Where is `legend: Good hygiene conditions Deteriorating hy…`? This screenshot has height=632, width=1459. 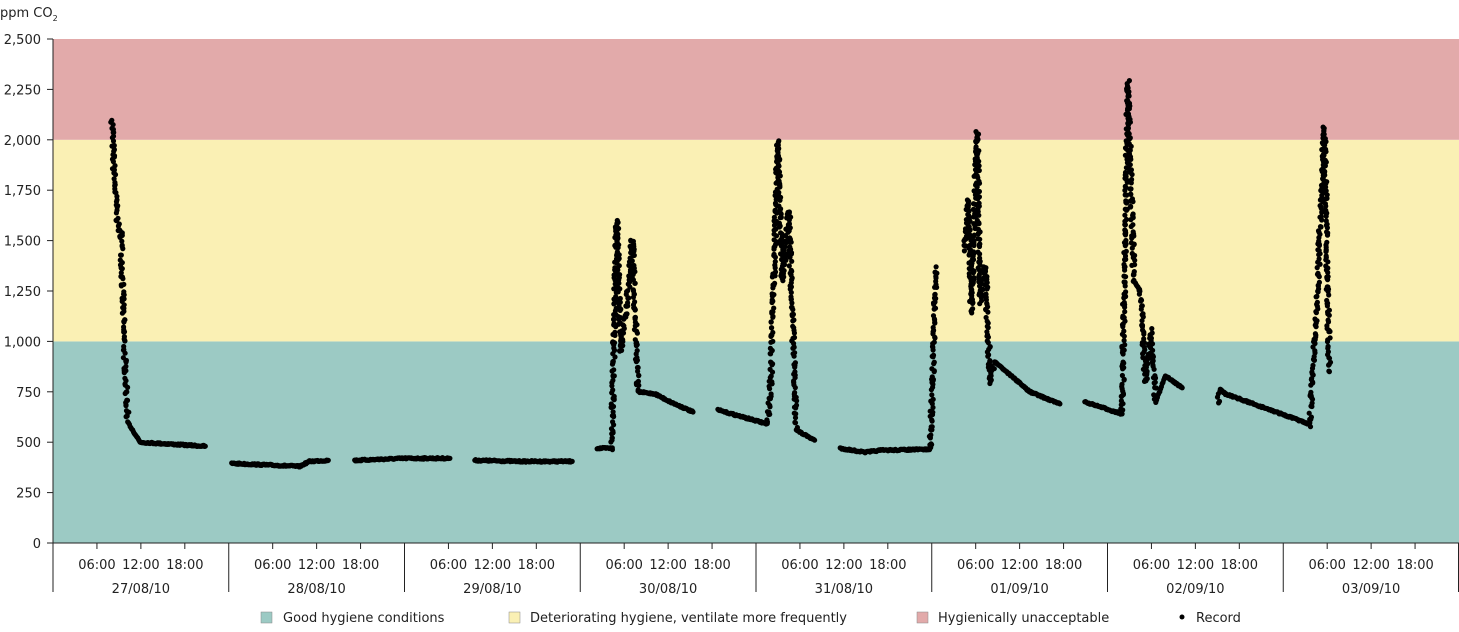 legend: Good hygiene conditions Deteriorating hy… is located at coordinates (750, 618).